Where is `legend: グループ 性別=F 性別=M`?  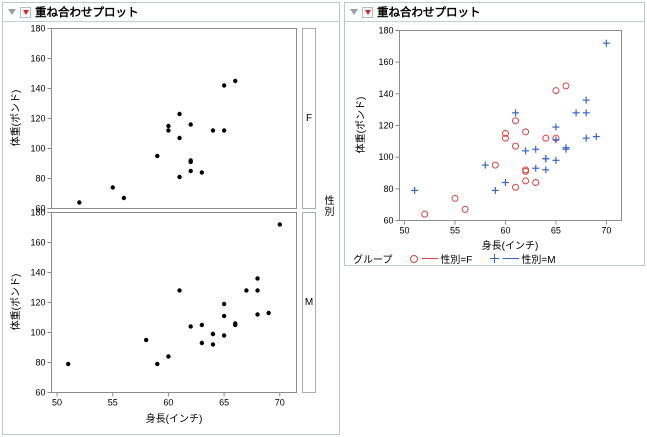
legend: グループ 性別=F 性別=M is located at coordinates (463, 258).